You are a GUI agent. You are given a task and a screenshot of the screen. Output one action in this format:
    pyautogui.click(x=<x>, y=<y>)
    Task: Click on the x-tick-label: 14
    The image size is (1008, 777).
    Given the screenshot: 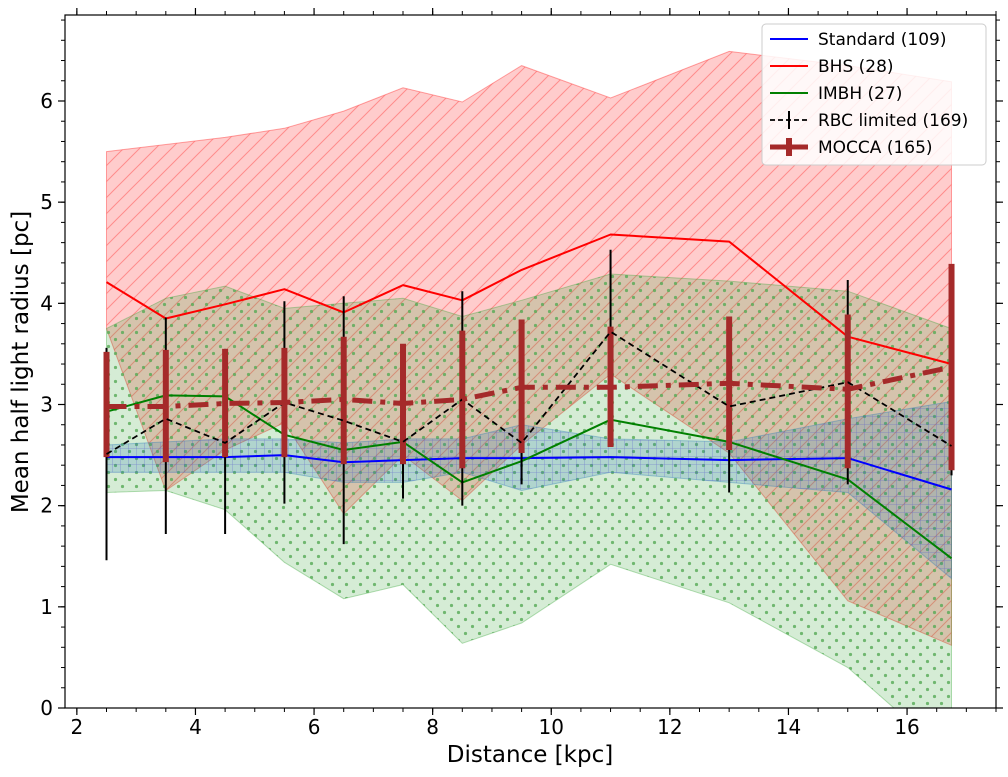 What is the action you would take?
    pyautogui.click(x=788, y=727)
    